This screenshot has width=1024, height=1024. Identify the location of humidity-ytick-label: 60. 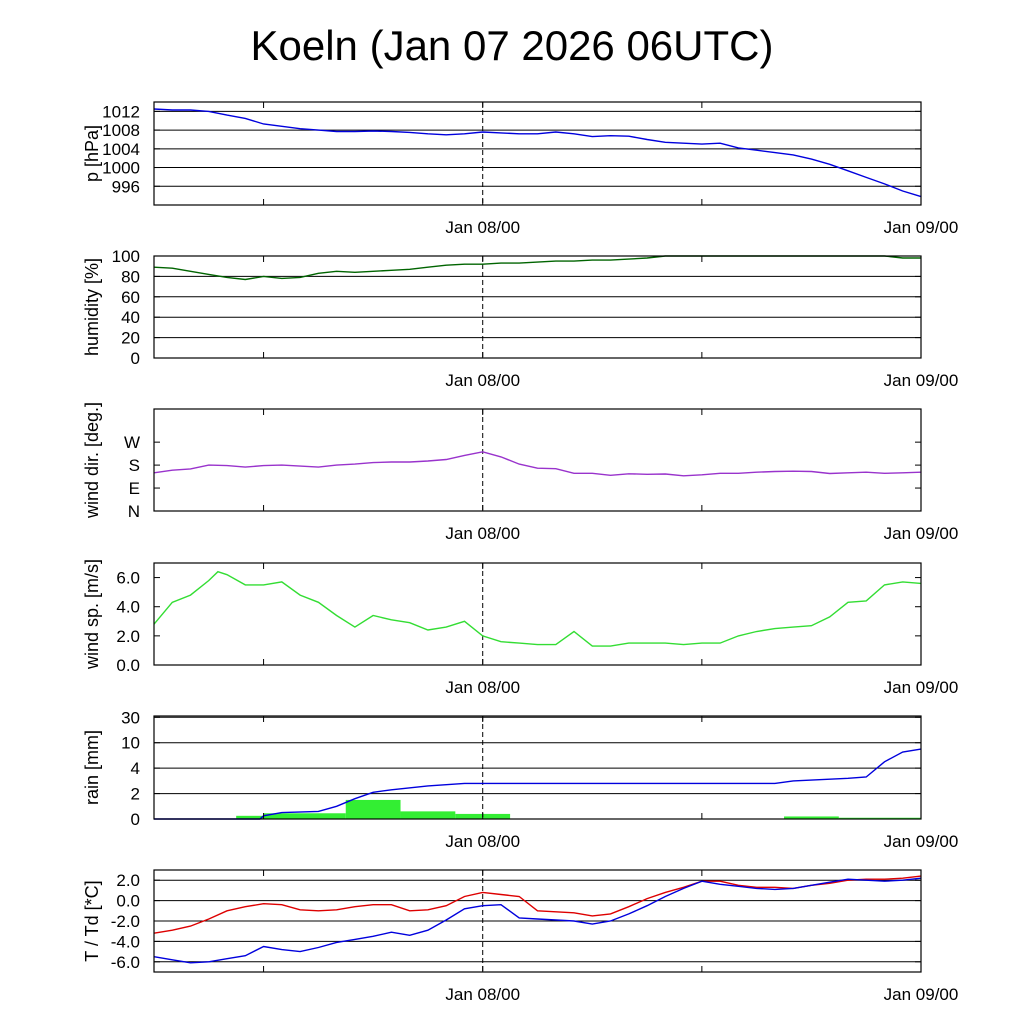
(130, 297).